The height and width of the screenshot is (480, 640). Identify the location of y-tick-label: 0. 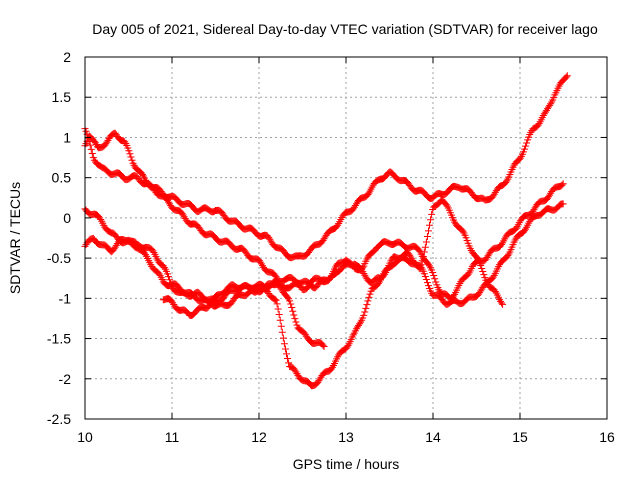
(67, 218).